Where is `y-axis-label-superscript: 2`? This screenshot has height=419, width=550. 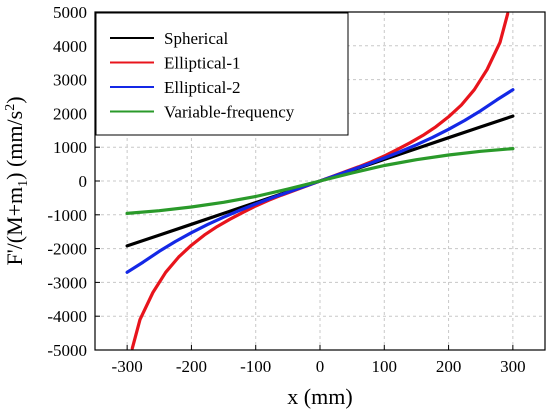
y-axis-label-superscript: 2 is located at coordinates (10, 107).